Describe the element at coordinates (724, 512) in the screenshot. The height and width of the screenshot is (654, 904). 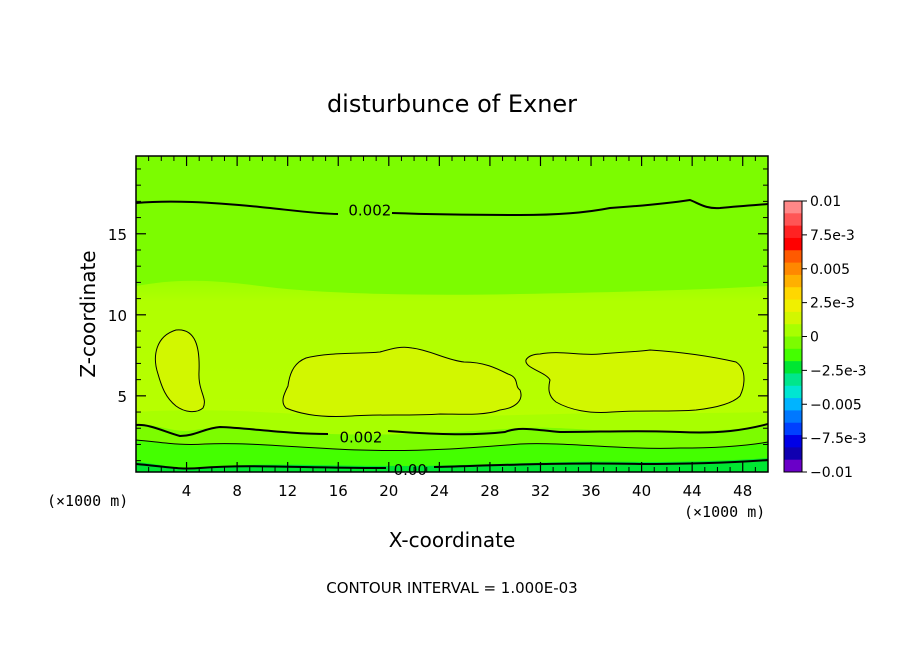
I see `x-unit-right: (×1000 m)` at that location.